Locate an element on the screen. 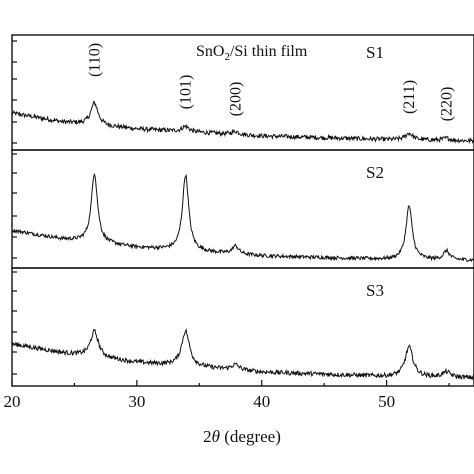 This screenshot has height=474, width=474. peak-label: (101) is located at coordinates (186, 92).